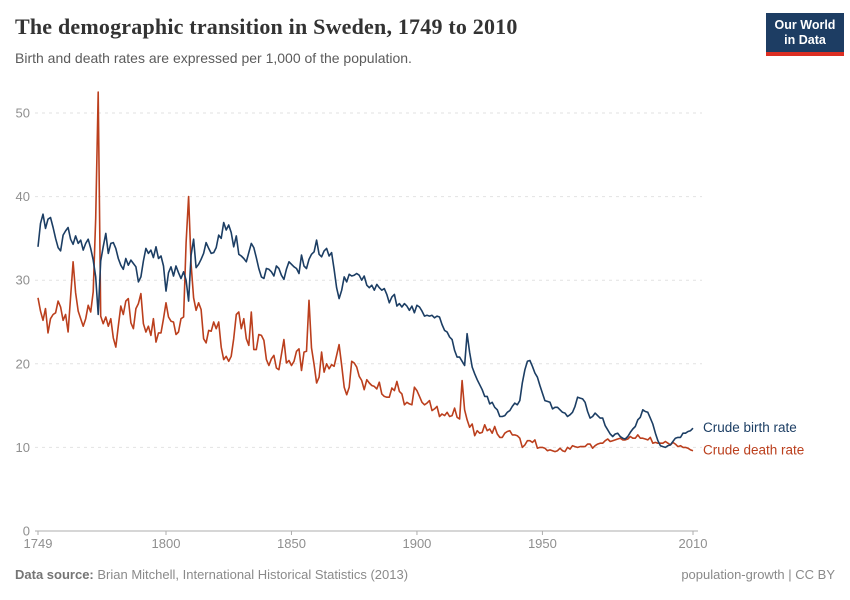 This screenshot has width=850, height=600. Describe the element at coordinates (805, 25) in the screenshot. I see `owid-logo-line1: Our World` at that location.